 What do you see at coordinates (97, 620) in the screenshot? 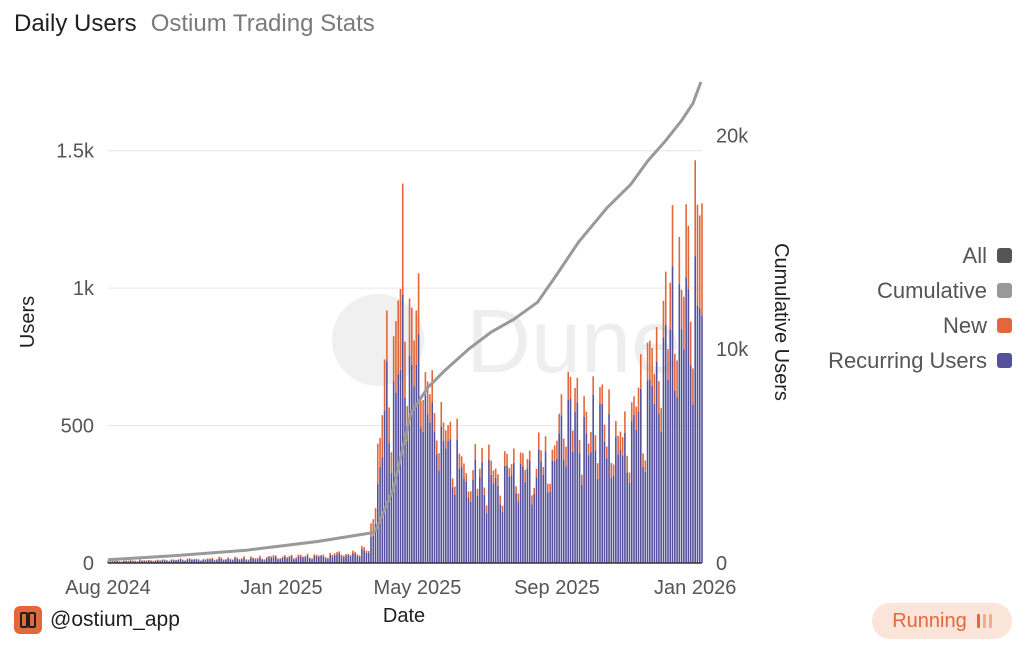
I see `footer-user: @ostium_app` at bounding box center [97, 620].